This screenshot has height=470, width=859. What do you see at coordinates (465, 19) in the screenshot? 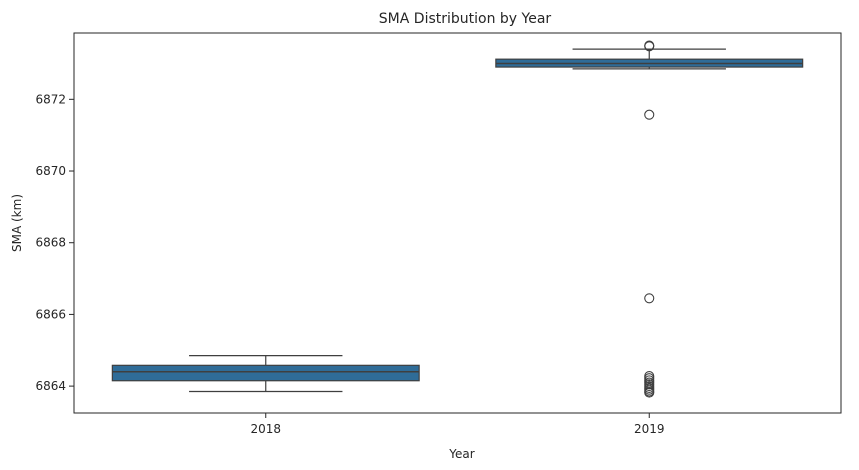
I see `chart-title: SMA Distribution by Year` at bounding box center [465, 19].